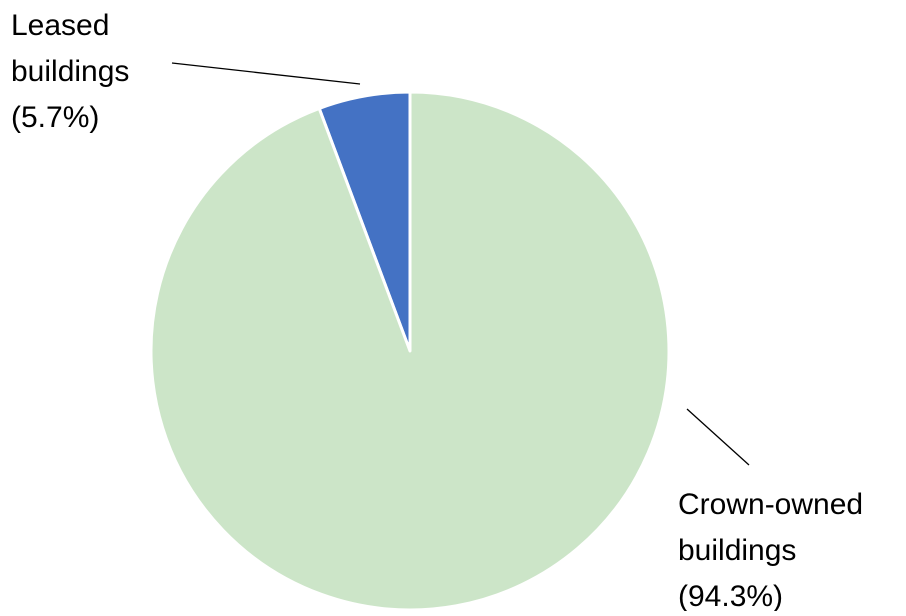  I want to click on label-crown-owned-buildings-line-3: (94.3%), so click(730, 595).